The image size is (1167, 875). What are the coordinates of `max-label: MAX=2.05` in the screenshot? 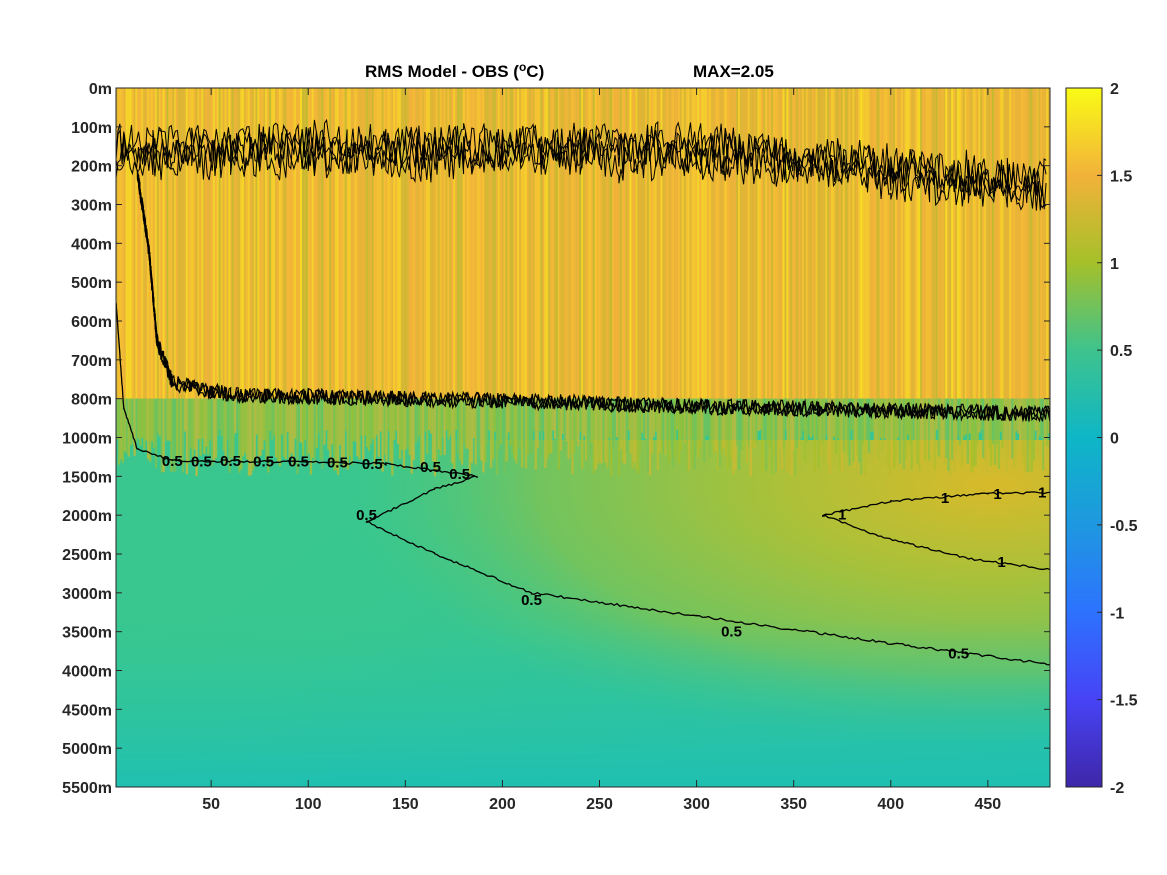 It's located at (733, 71).